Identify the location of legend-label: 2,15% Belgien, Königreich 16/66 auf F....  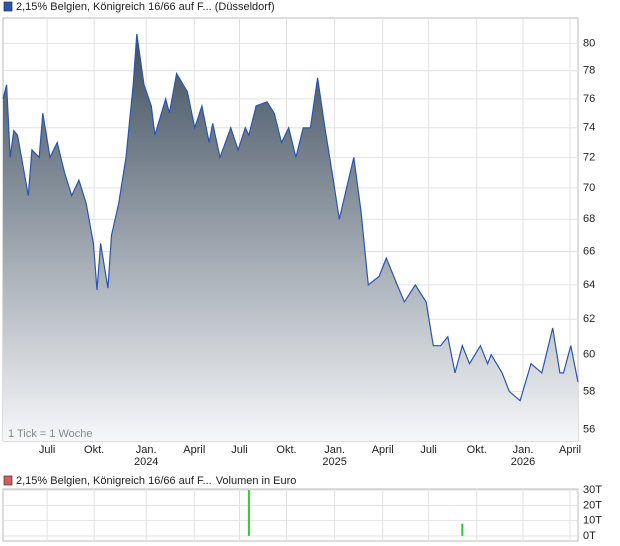
(114, 481).